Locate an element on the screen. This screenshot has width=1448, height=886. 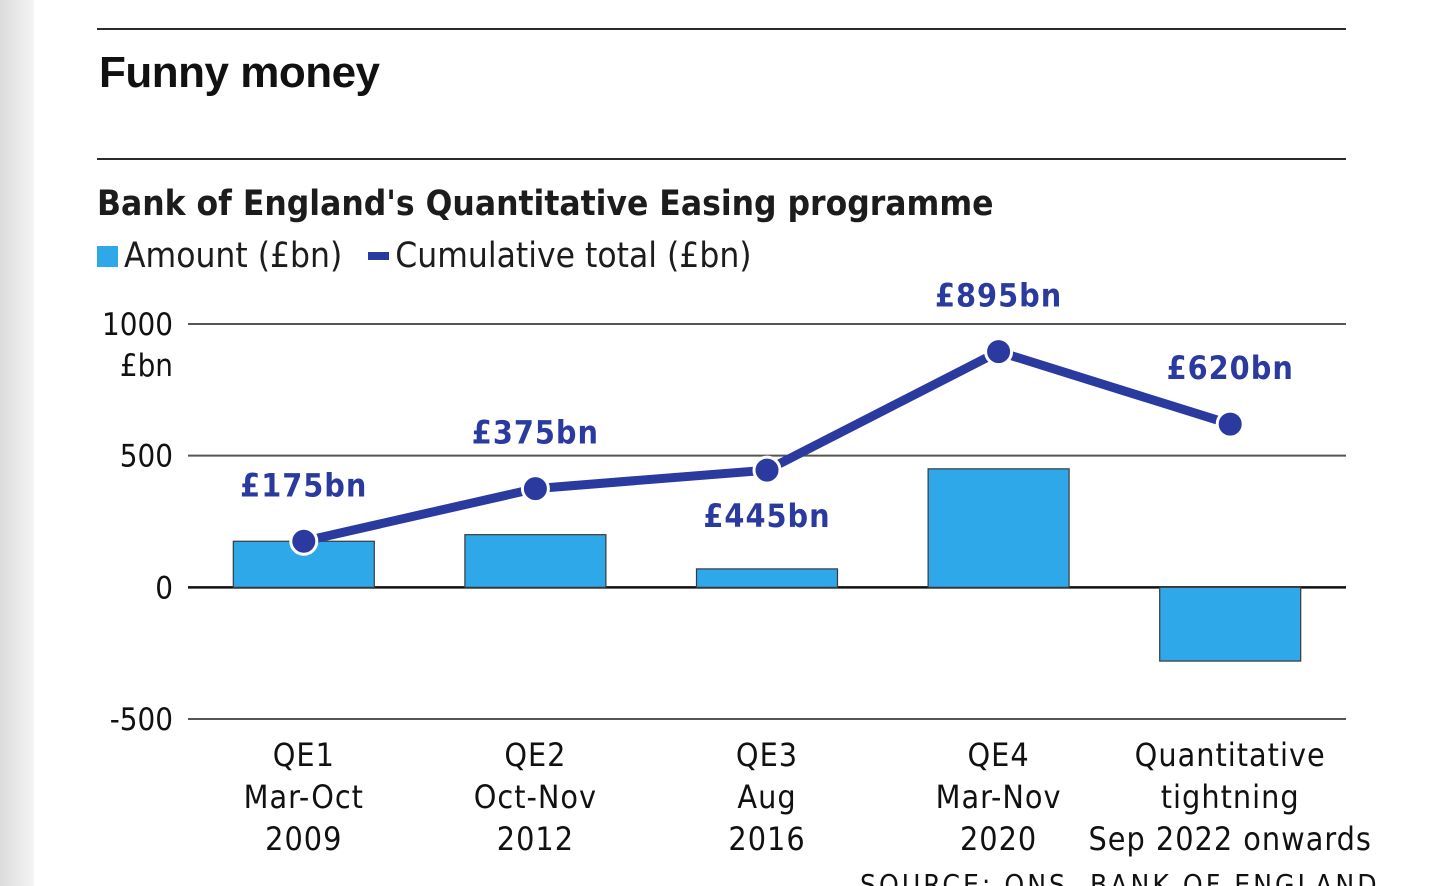
data-label: £175bn is located at coordinates (303, 485).